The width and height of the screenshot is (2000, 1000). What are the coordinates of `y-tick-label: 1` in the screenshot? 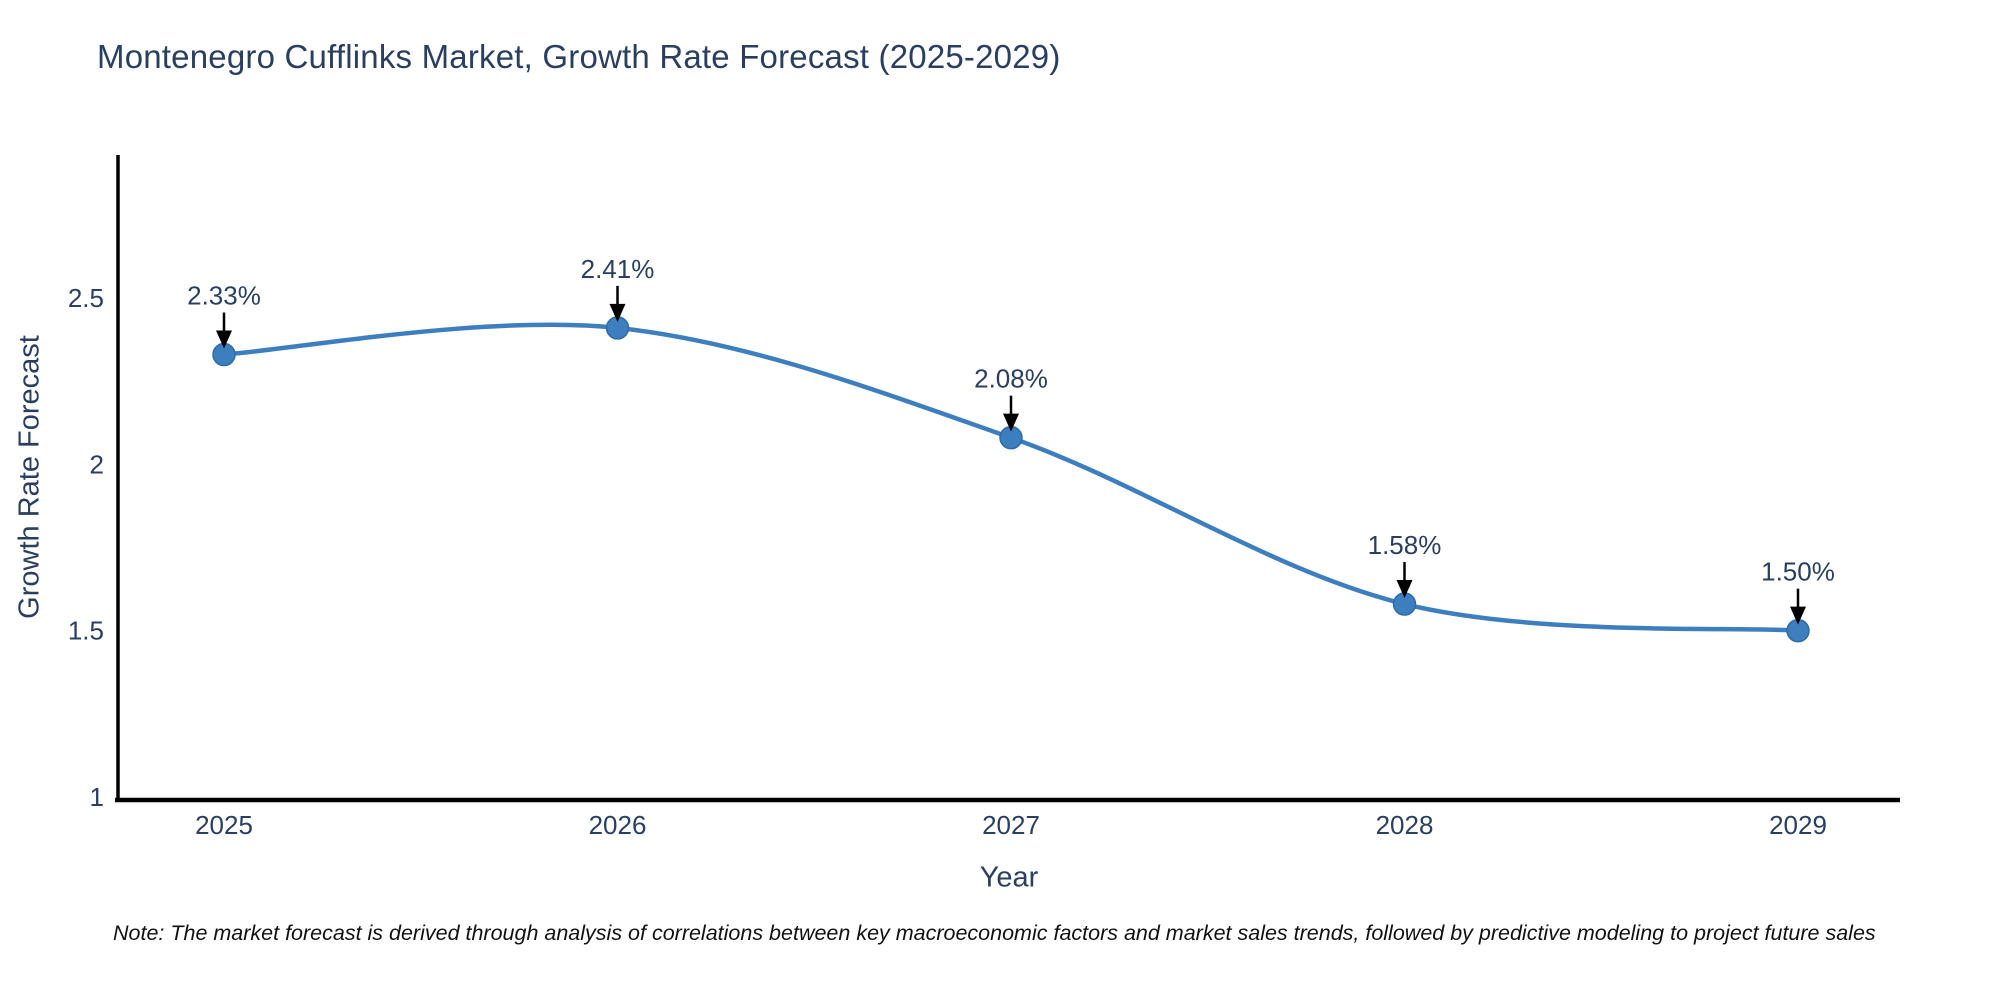 It's located at (97, 797).